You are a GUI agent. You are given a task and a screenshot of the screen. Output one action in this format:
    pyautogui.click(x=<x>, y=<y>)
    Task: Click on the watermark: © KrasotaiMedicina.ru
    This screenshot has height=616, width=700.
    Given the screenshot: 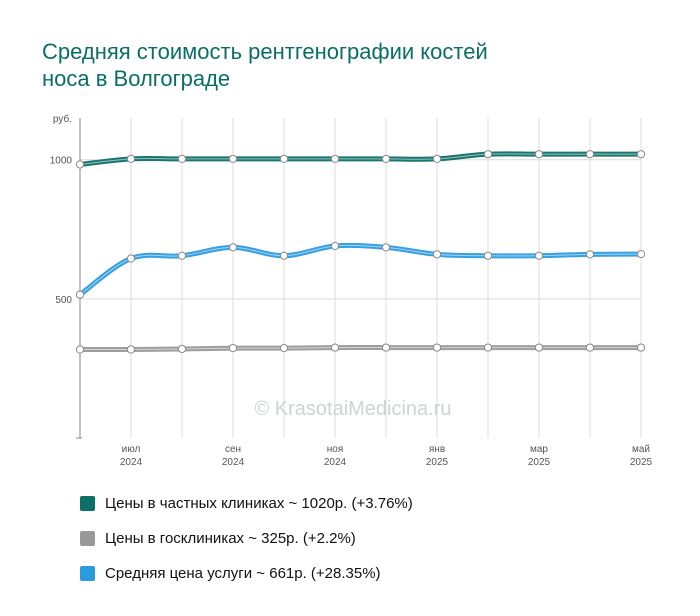 What is the action you would take?
    pyautogui.click(x=352, y=409)
    